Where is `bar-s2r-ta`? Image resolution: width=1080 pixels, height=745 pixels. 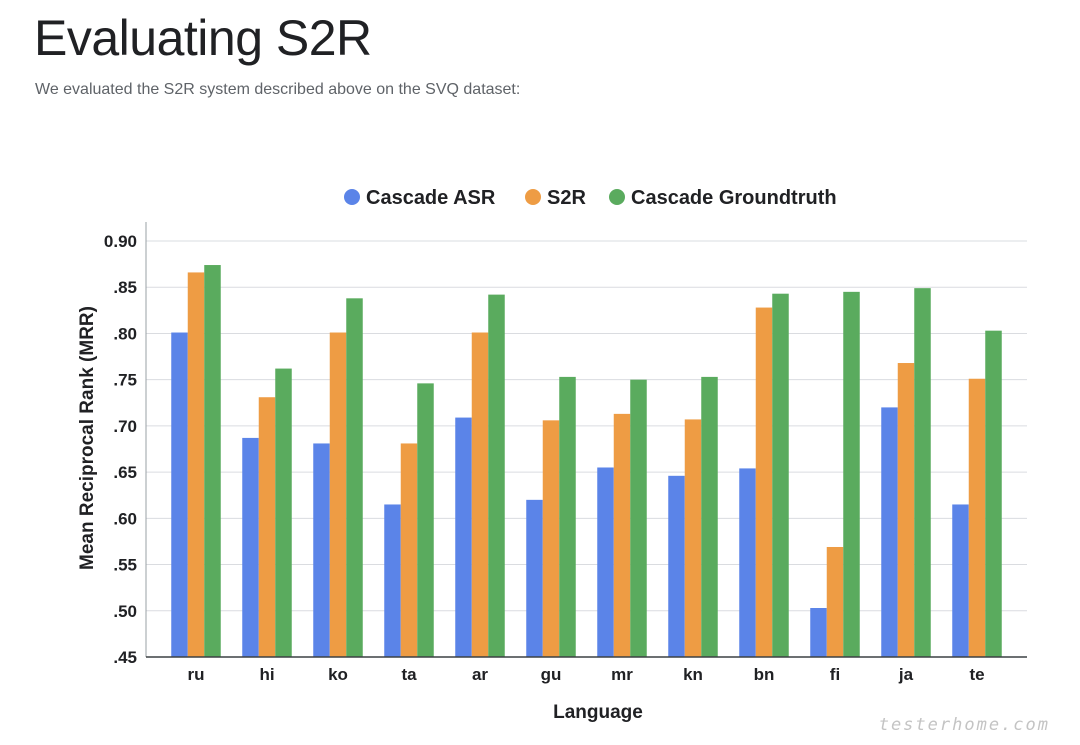 bar-s2r-ta is located at coordinates (409, 550).